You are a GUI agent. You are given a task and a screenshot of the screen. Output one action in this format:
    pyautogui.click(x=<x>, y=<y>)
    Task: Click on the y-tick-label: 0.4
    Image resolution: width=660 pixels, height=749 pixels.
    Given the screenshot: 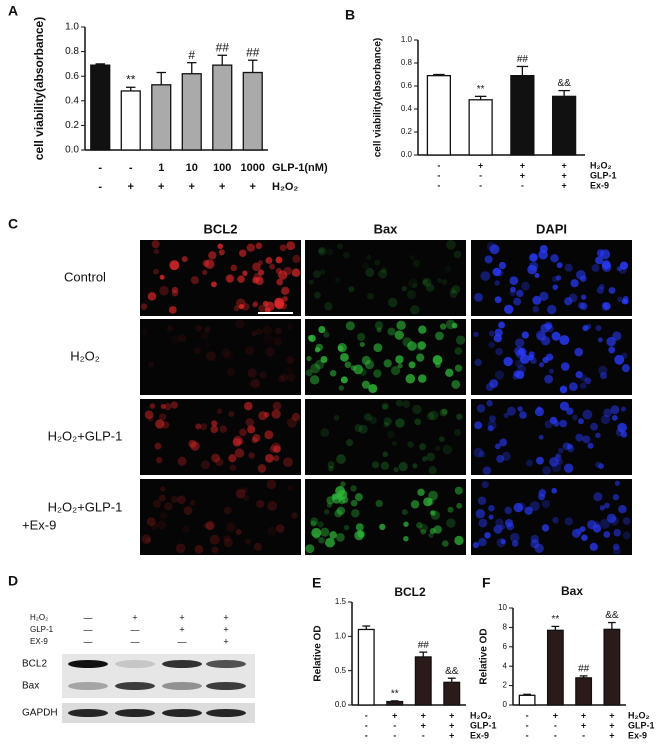 What is the action you would take?
    pyautogui.click(x=72, y=100)
    